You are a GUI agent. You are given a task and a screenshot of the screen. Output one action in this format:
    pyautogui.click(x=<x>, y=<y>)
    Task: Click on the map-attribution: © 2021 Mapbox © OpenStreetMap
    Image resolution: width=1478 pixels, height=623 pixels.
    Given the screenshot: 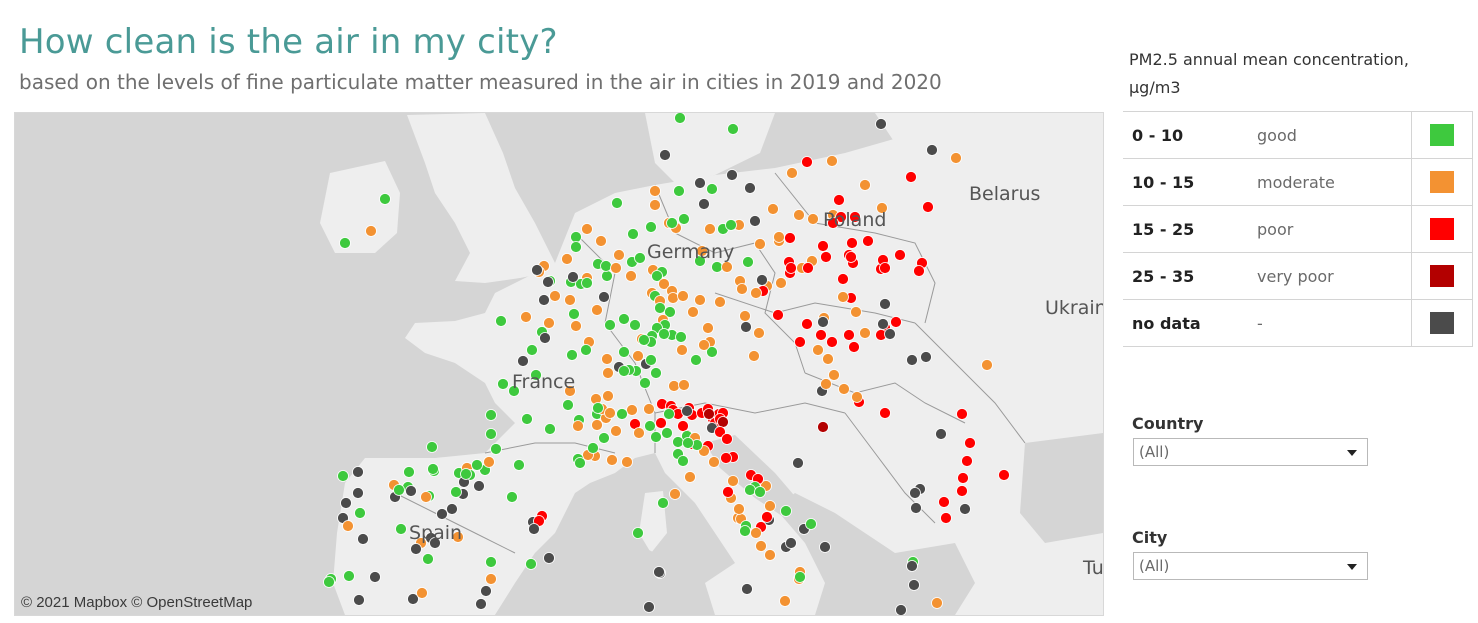 What is the action you would take?
    pyautogui.click(x=137, y=602)
    